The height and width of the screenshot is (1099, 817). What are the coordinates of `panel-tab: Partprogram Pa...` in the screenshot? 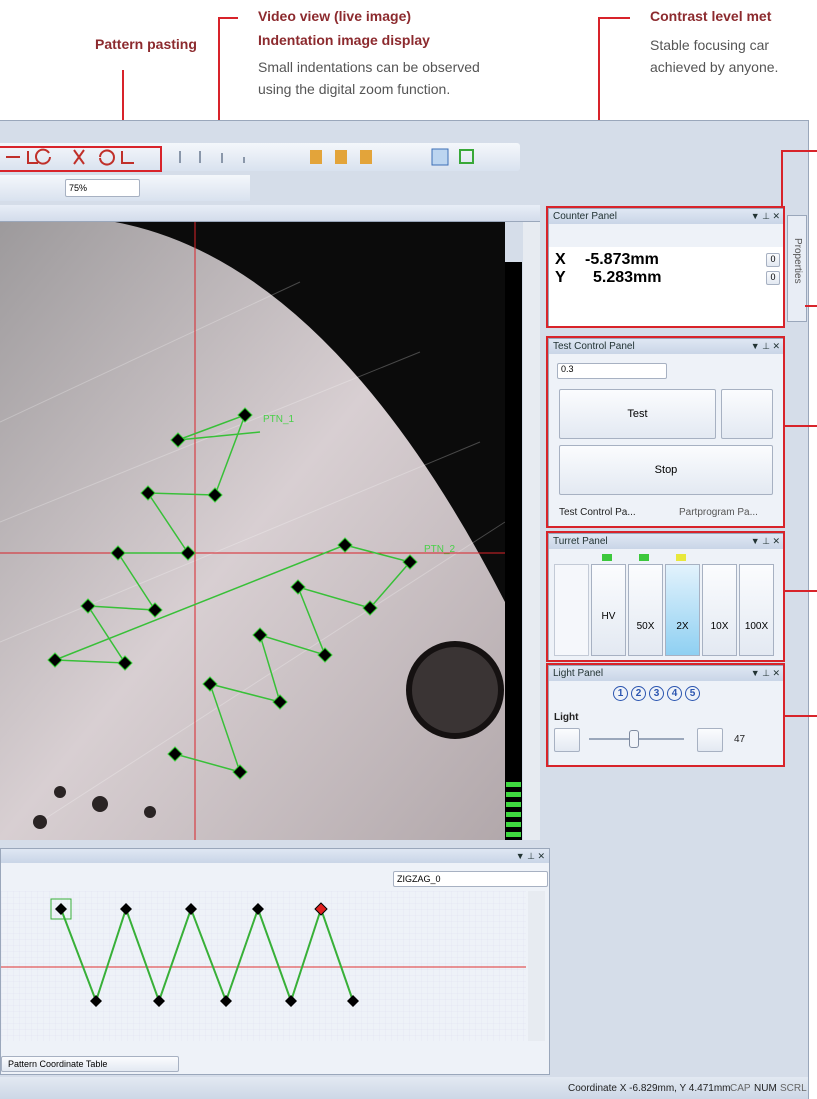 It's located at (718, 512).